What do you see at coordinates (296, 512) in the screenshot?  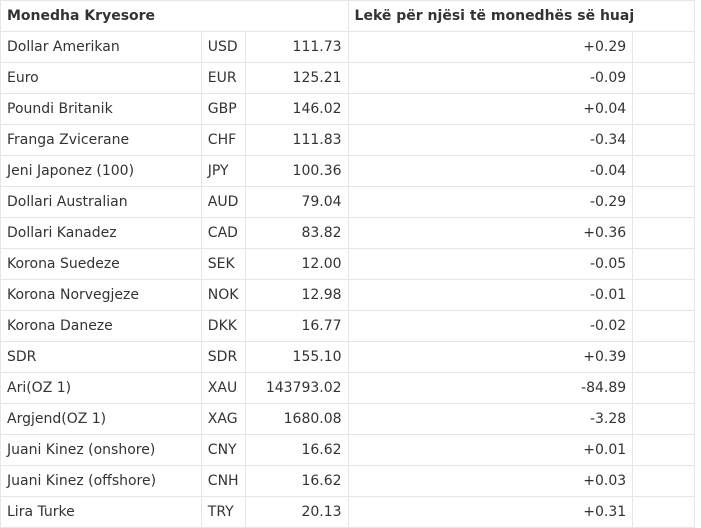 I see `currency-rate: 20.13` at bounding box center [296, 512].